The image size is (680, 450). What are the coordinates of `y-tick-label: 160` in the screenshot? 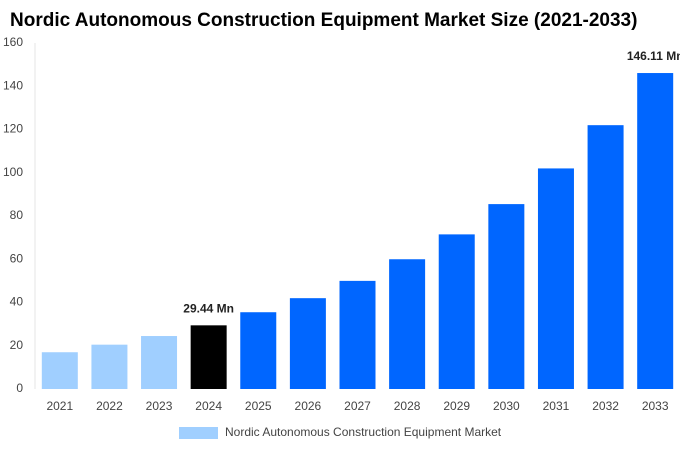 It's located at (13, 42).